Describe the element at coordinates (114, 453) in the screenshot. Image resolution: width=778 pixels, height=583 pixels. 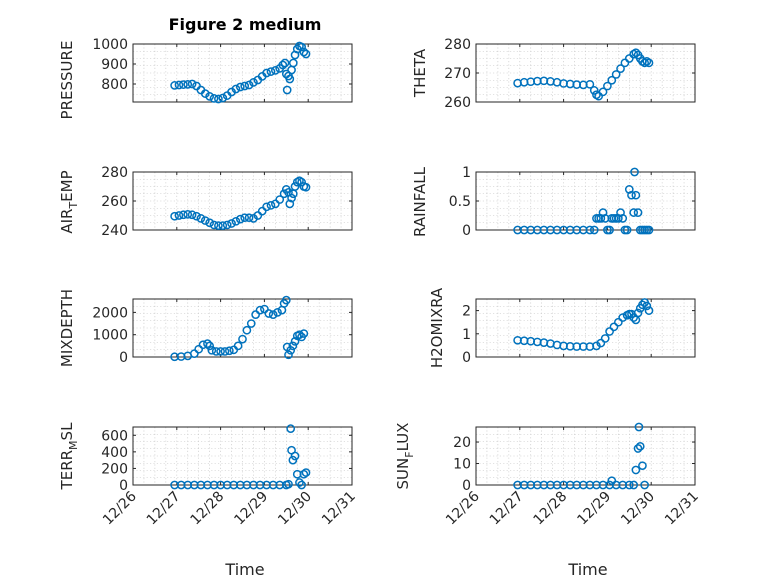
I see `y-tick-label: 400` at that location.